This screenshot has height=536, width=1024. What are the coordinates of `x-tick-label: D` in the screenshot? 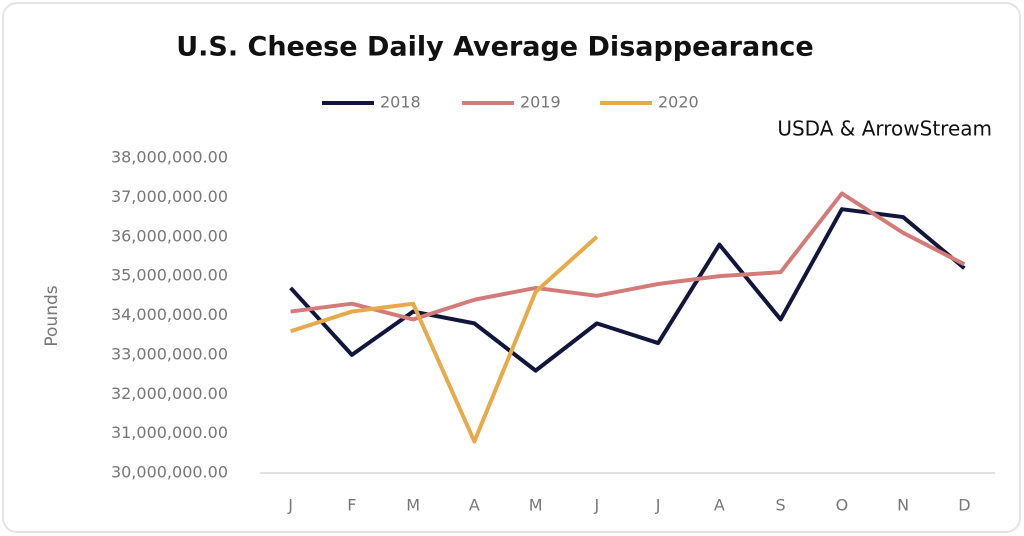 It's located at (964, 505).